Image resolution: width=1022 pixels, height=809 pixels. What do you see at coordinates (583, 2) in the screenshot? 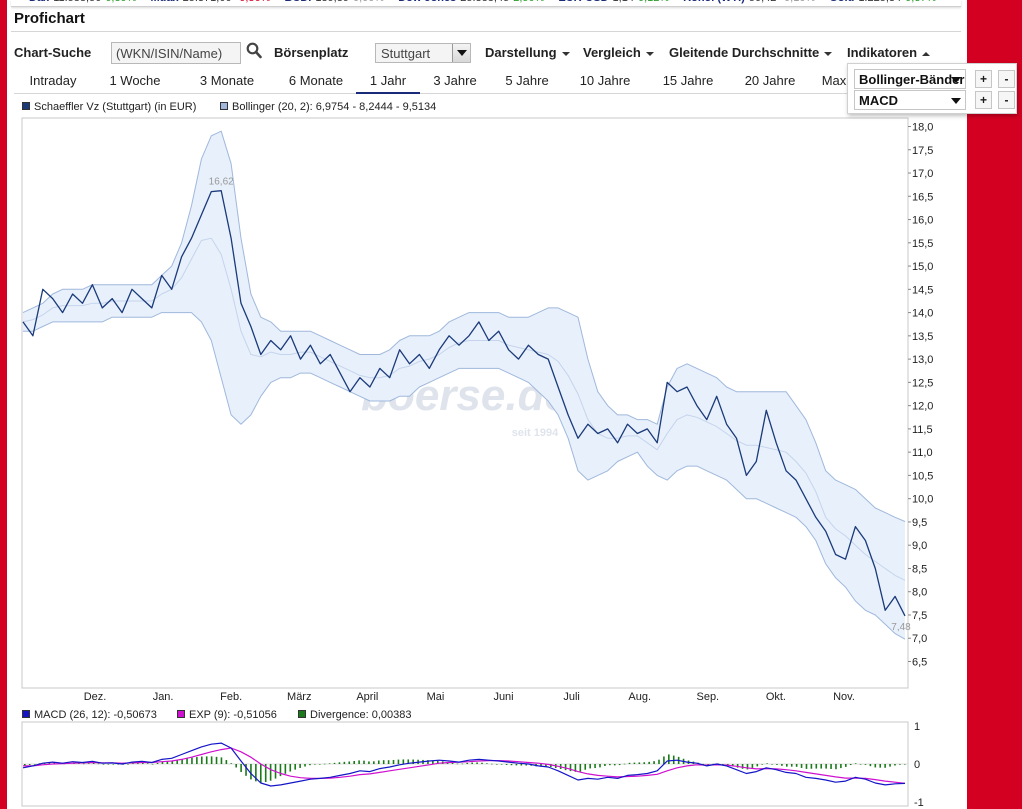
I see `ticker-name: EUR-USD` at bounding box center [583, 2].